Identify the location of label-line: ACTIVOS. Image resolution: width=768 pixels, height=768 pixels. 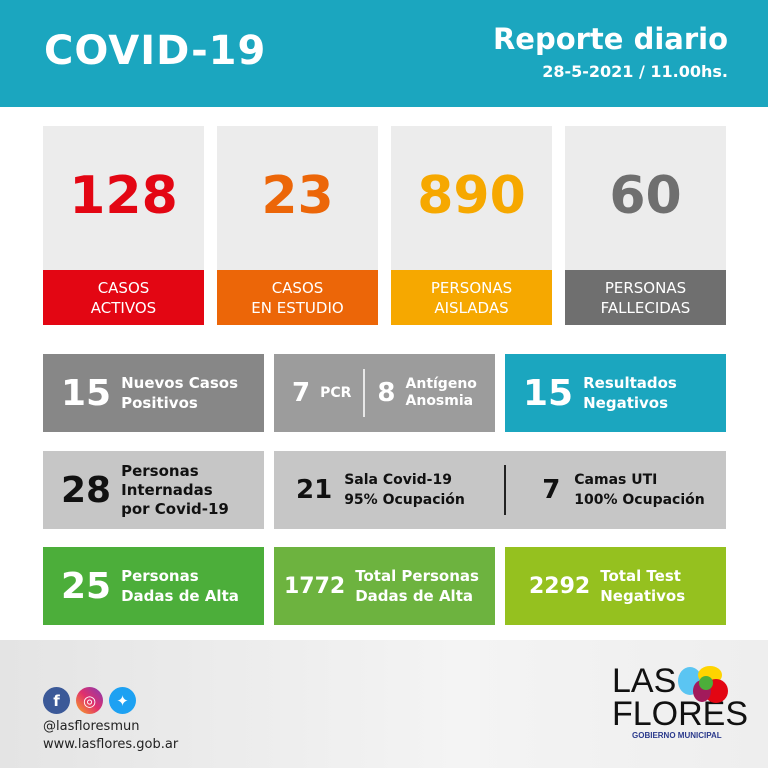
(123, 307).